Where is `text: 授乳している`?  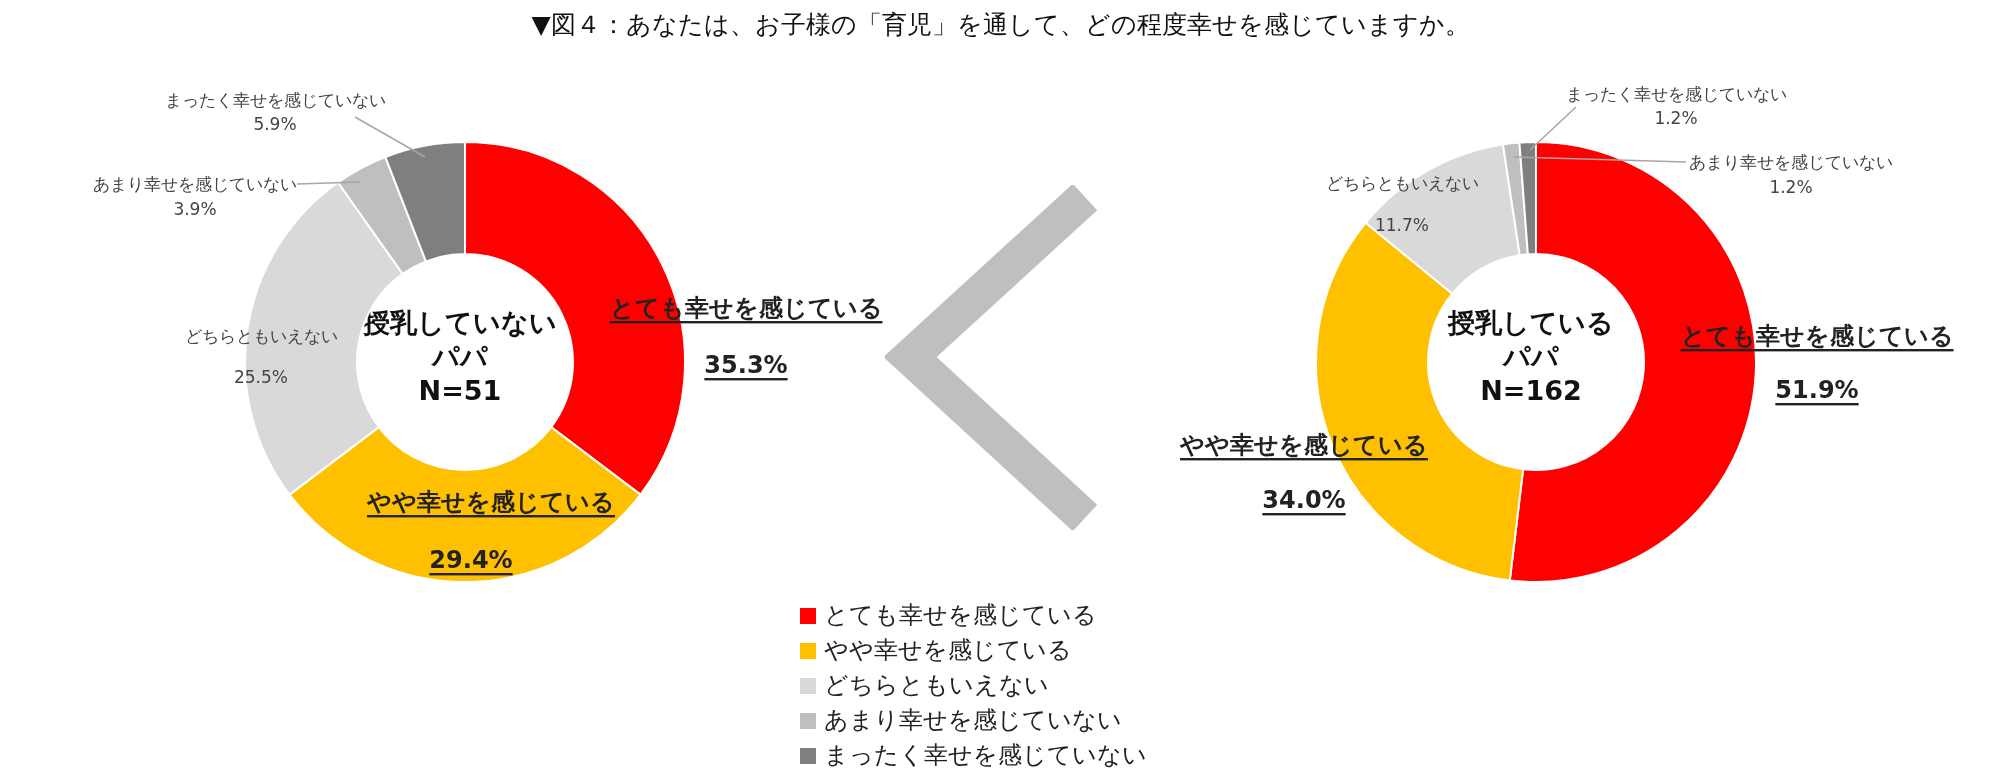 text: 授乳している is located at coordinates (1530, 322).